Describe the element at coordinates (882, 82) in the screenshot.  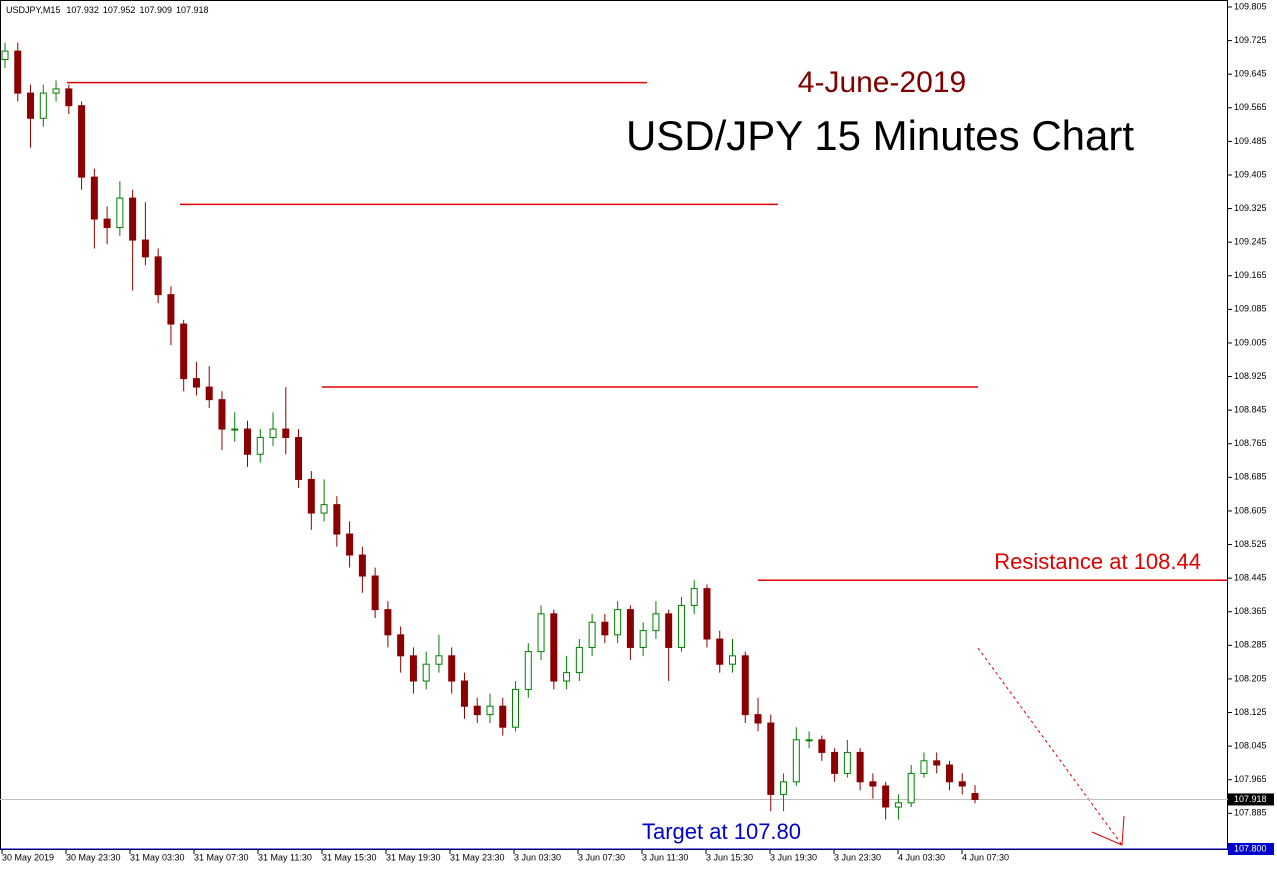
I see `subtitle: 4-June-2019` at that location.